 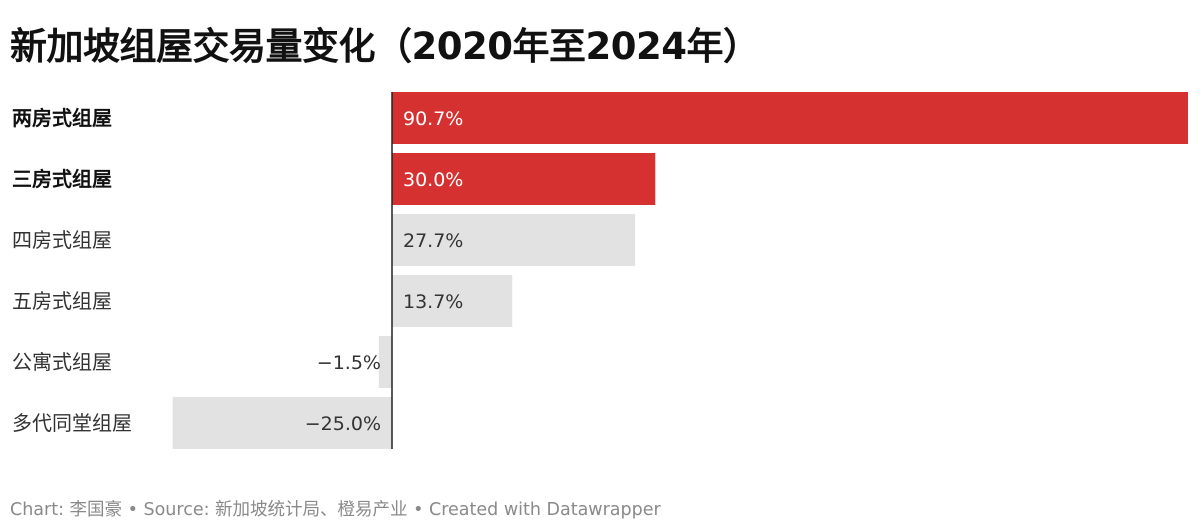 I want to click on value-label: −1.5%, so click(x=349, y=363).